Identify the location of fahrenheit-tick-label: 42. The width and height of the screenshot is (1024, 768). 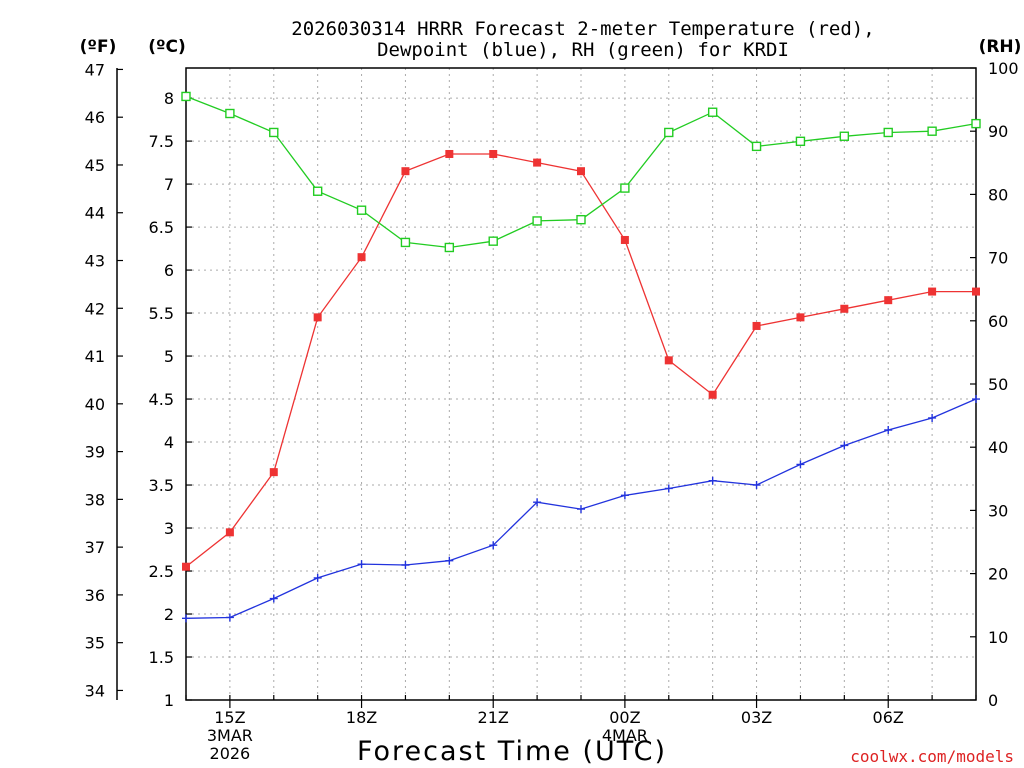
(95, 308).